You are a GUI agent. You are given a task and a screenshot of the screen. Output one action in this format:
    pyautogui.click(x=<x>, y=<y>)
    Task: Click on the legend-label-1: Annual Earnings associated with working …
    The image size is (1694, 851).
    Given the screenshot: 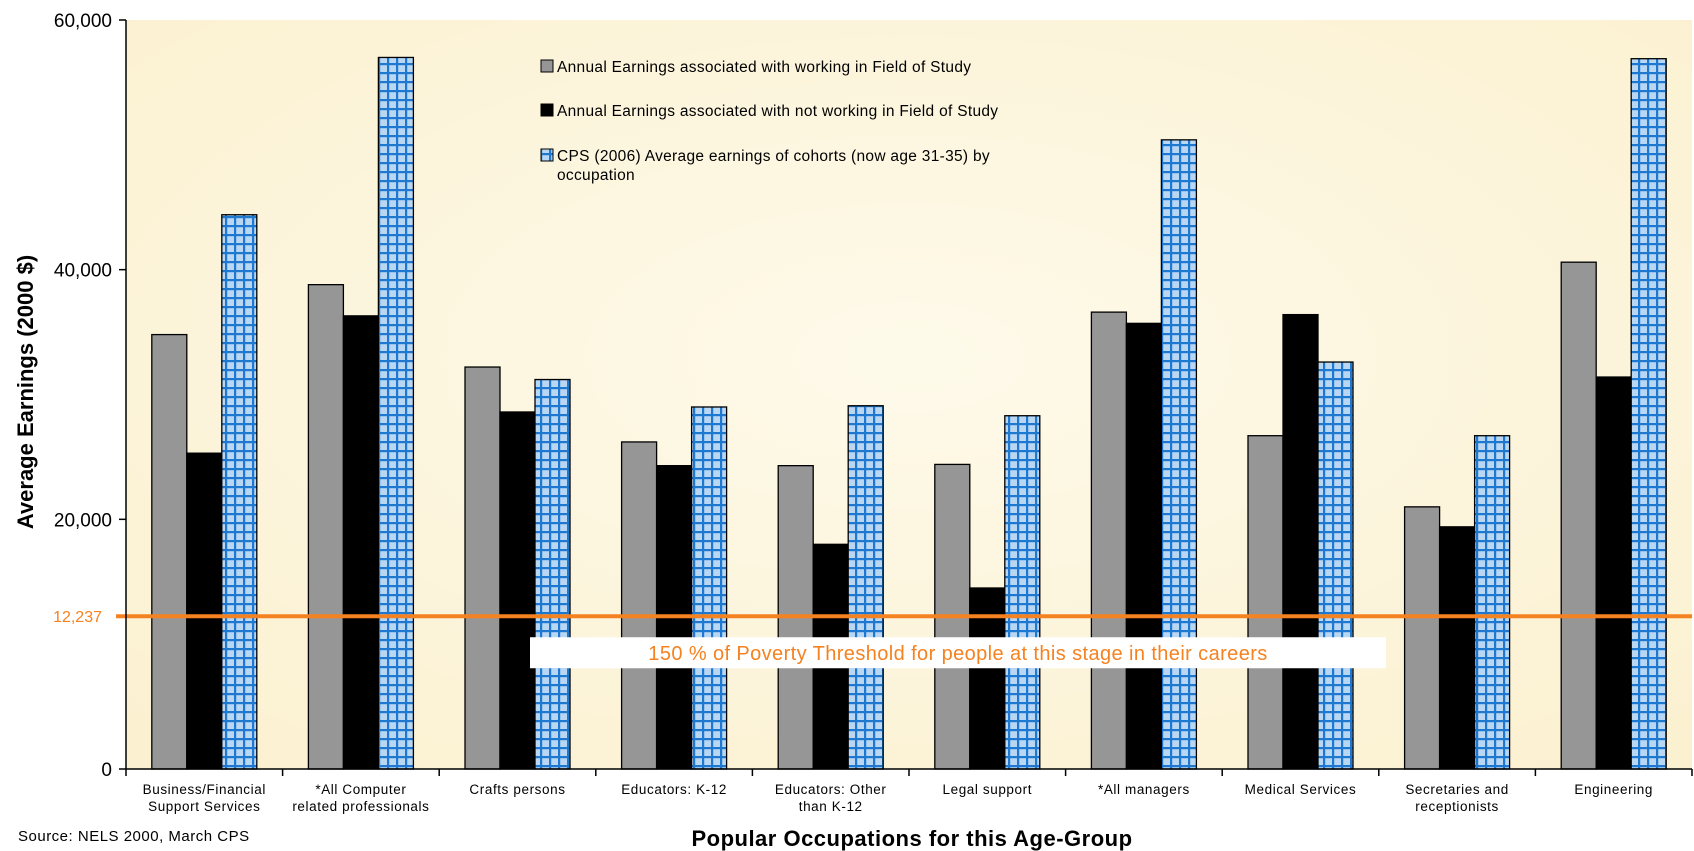 What is the action you would take?
    pyautogui.click(x=764, y=67)
    